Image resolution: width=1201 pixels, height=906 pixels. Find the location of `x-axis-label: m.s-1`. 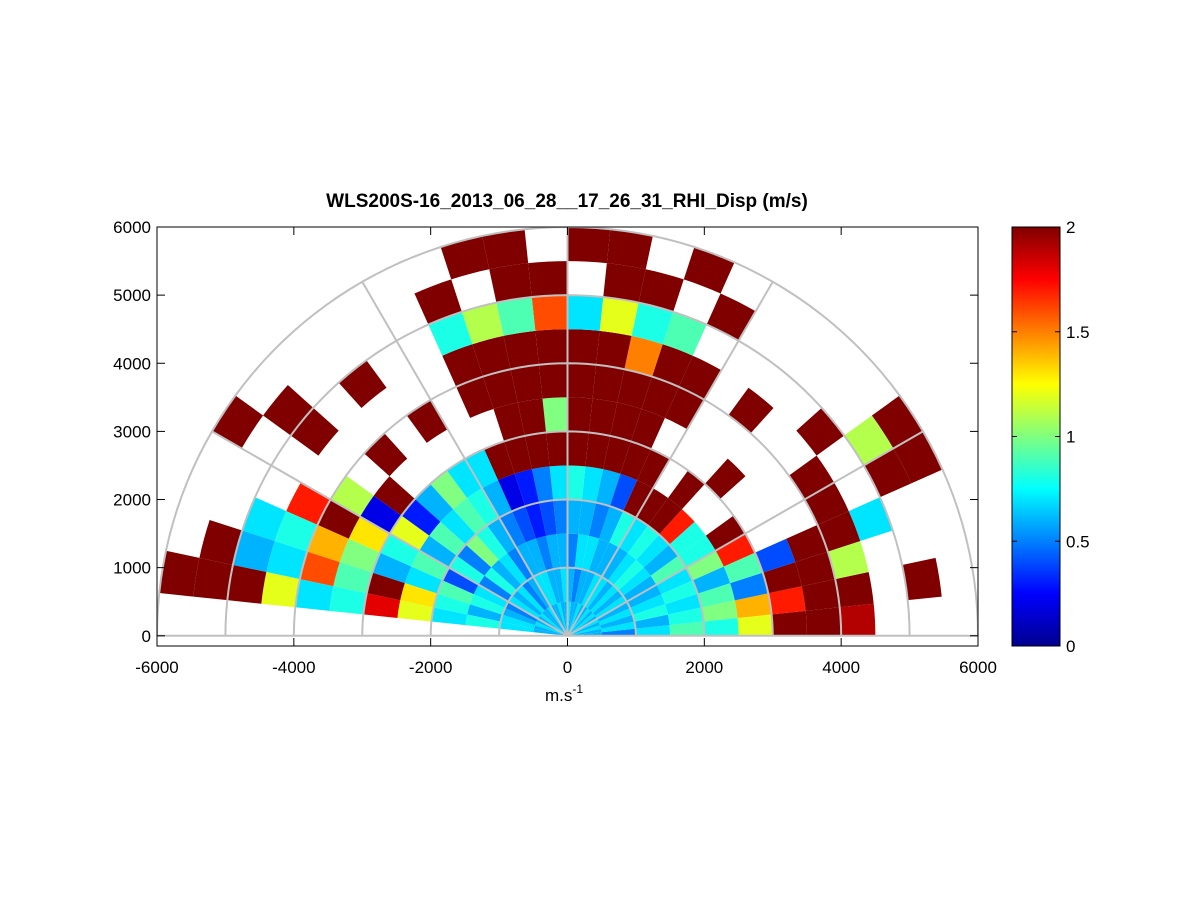

x-axis-label: m.s-1 is located at coordinates (564, 693).